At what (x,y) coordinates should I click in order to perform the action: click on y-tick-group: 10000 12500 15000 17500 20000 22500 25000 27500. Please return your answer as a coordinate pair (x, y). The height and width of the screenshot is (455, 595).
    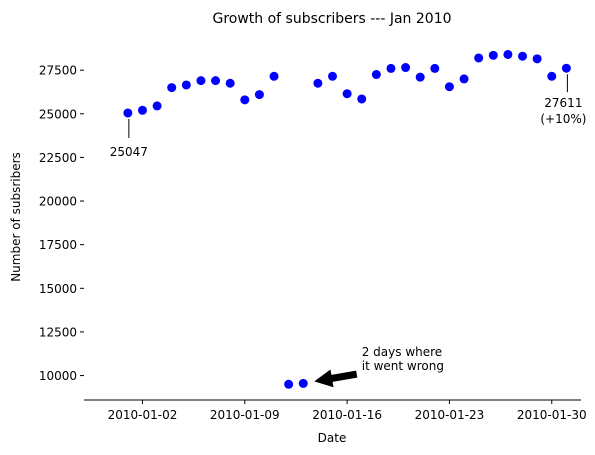
    Looking at the image, I should click on (61, 223).